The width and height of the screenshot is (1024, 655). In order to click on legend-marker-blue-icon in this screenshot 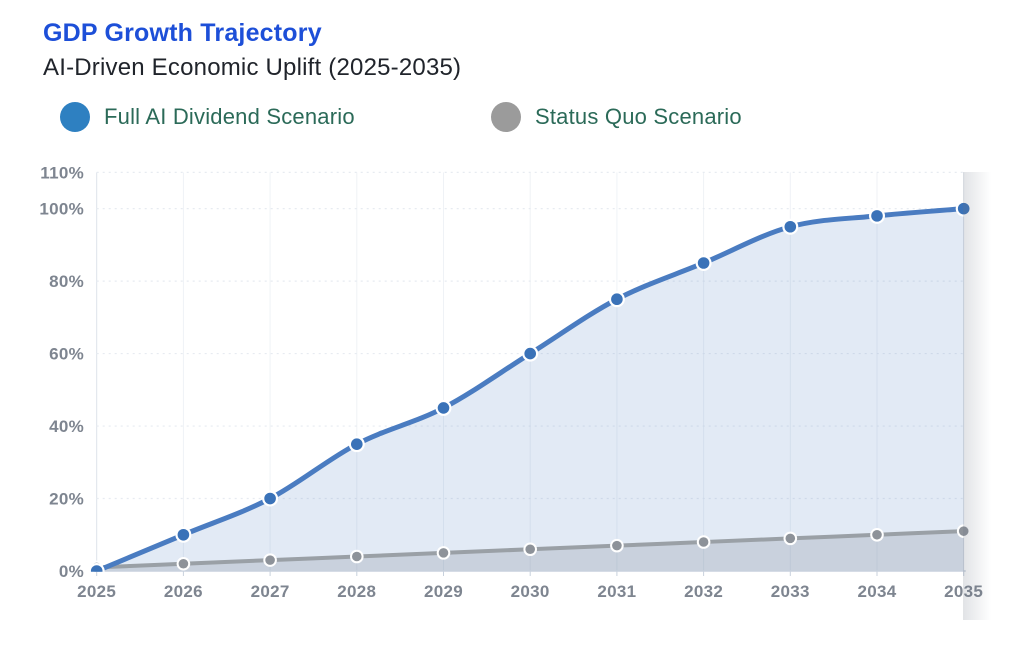, I will do `click(75, 117)`.